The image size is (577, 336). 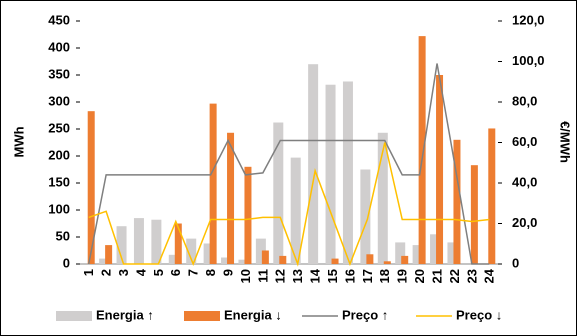 What do you see at coordinates (524, 141) in the screenshot?
I see `y2-tick-label: 60,0` at bounding box center [524, 141].